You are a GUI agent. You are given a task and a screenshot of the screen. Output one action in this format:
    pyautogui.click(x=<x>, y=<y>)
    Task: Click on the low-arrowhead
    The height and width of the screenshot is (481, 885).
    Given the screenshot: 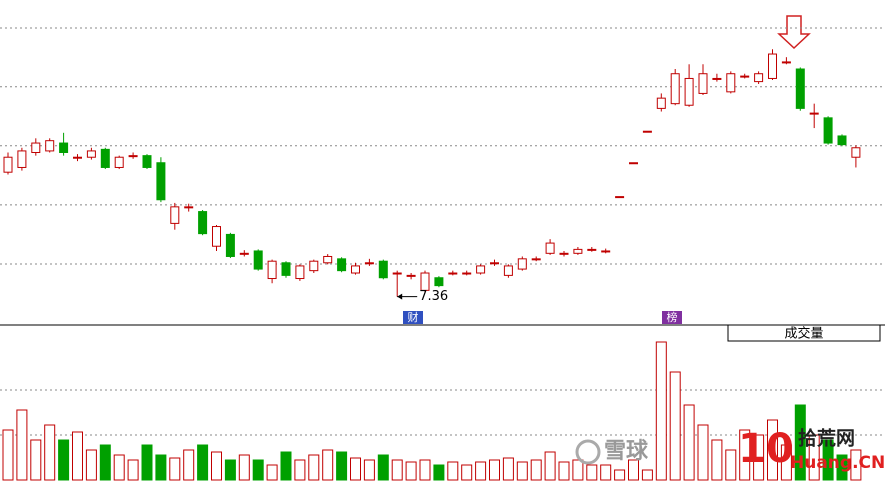 What is the action you would take?
    pyautogui.click(x=400, y=296)
    